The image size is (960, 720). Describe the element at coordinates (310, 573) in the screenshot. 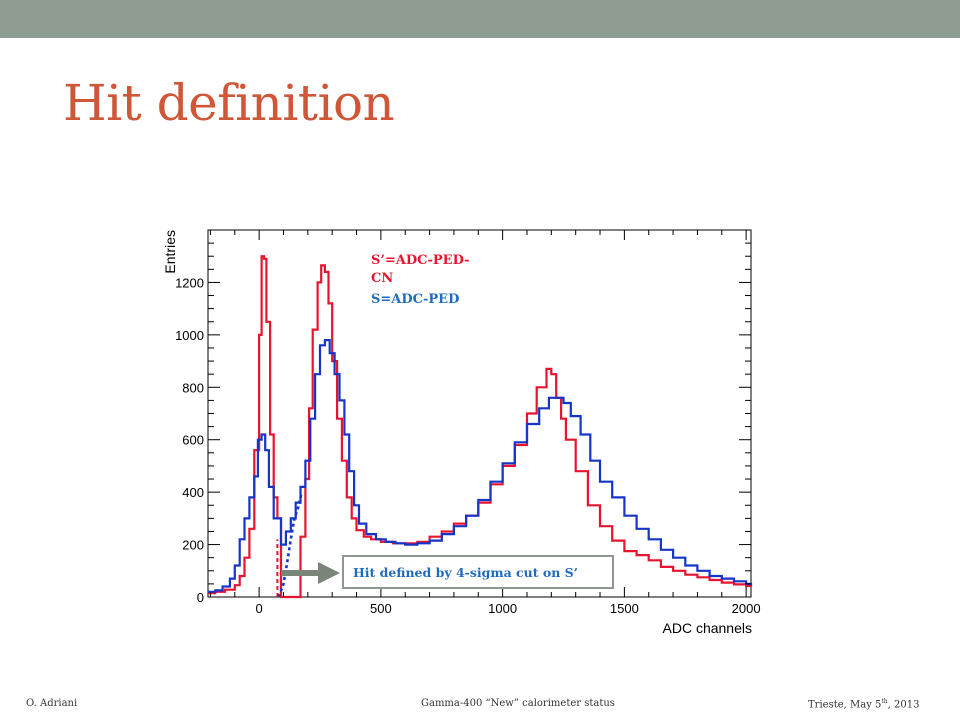

I see `callout-arrow-icon` at that location.